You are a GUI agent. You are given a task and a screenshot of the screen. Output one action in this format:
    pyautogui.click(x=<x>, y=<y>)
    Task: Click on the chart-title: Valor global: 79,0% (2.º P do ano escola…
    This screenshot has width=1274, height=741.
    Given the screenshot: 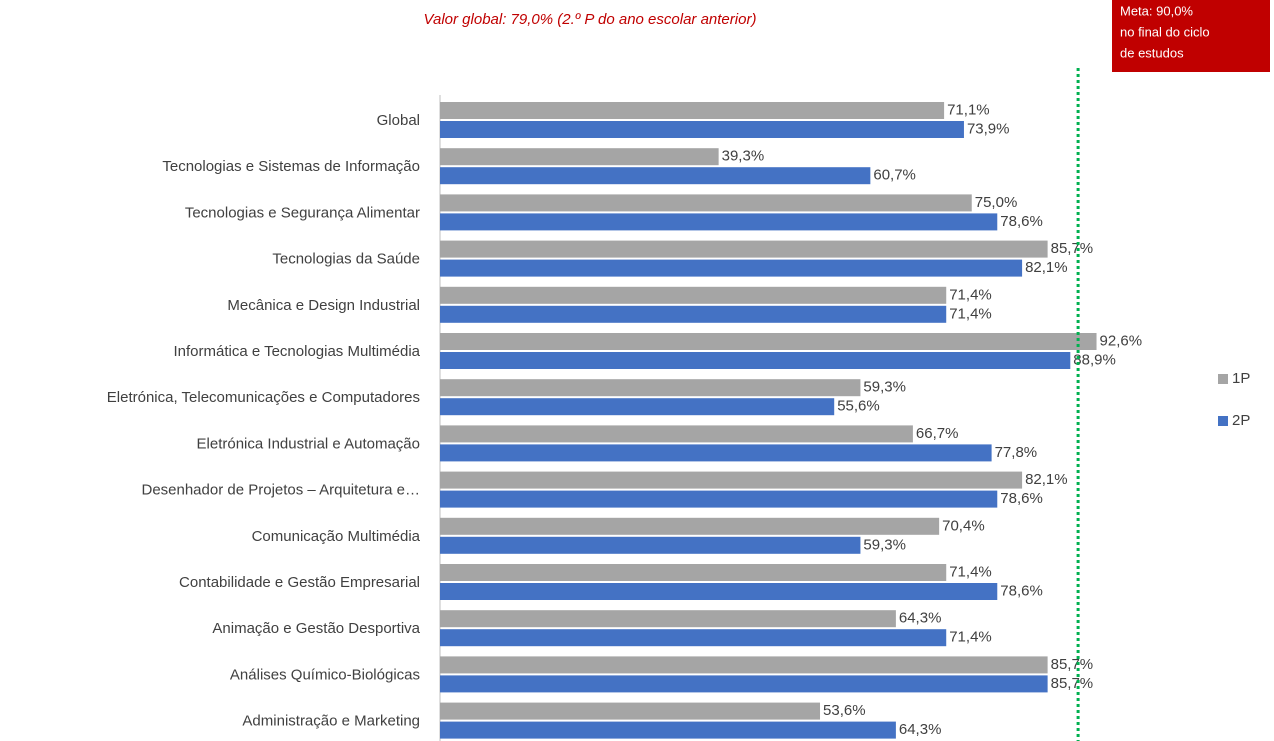 What is the action you would take?
    pyautogui.click(x=590, y=19)
    